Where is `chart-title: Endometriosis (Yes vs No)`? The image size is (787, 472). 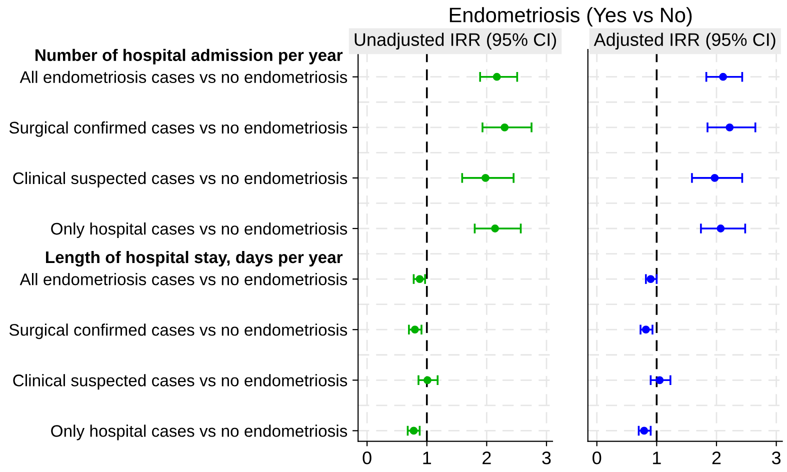 chart-title: Endometriosis (Yes vs No) is located at coordinates (571, 16).